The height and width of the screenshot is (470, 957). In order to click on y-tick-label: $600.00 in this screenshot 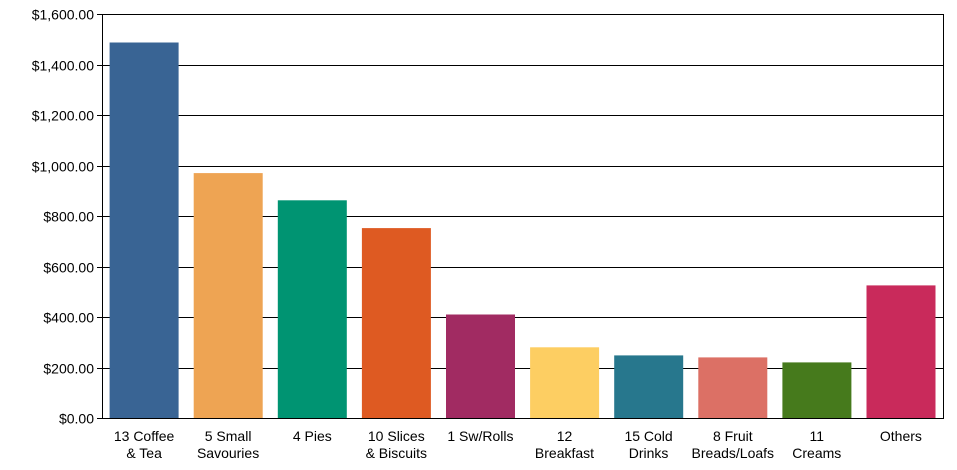, I will do `click(68, 268)`.